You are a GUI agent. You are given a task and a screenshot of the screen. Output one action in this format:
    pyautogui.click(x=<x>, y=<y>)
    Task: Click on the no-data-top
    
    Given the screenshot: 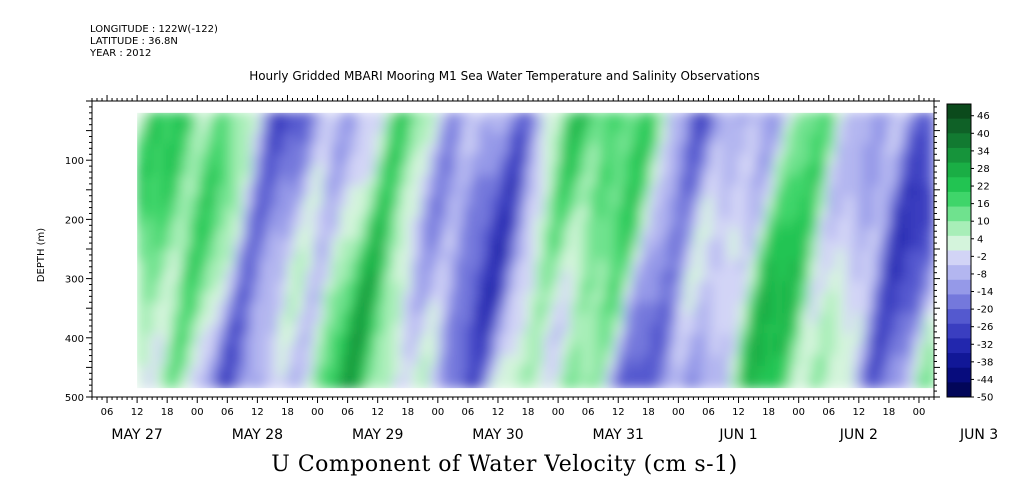 What is the action you would take?
    pyautogui.click(x=513, y=107)
    